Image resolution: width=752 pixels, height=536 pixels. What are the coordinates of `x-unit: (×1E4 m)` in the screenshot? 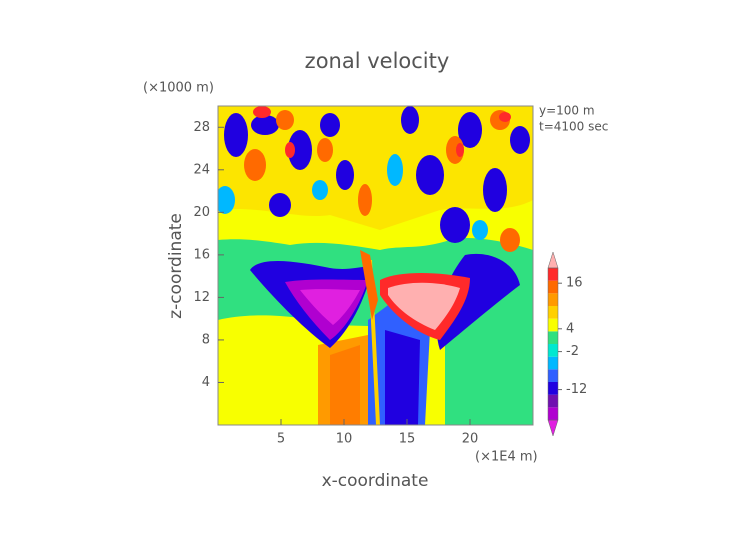 It's located at (506, 457).